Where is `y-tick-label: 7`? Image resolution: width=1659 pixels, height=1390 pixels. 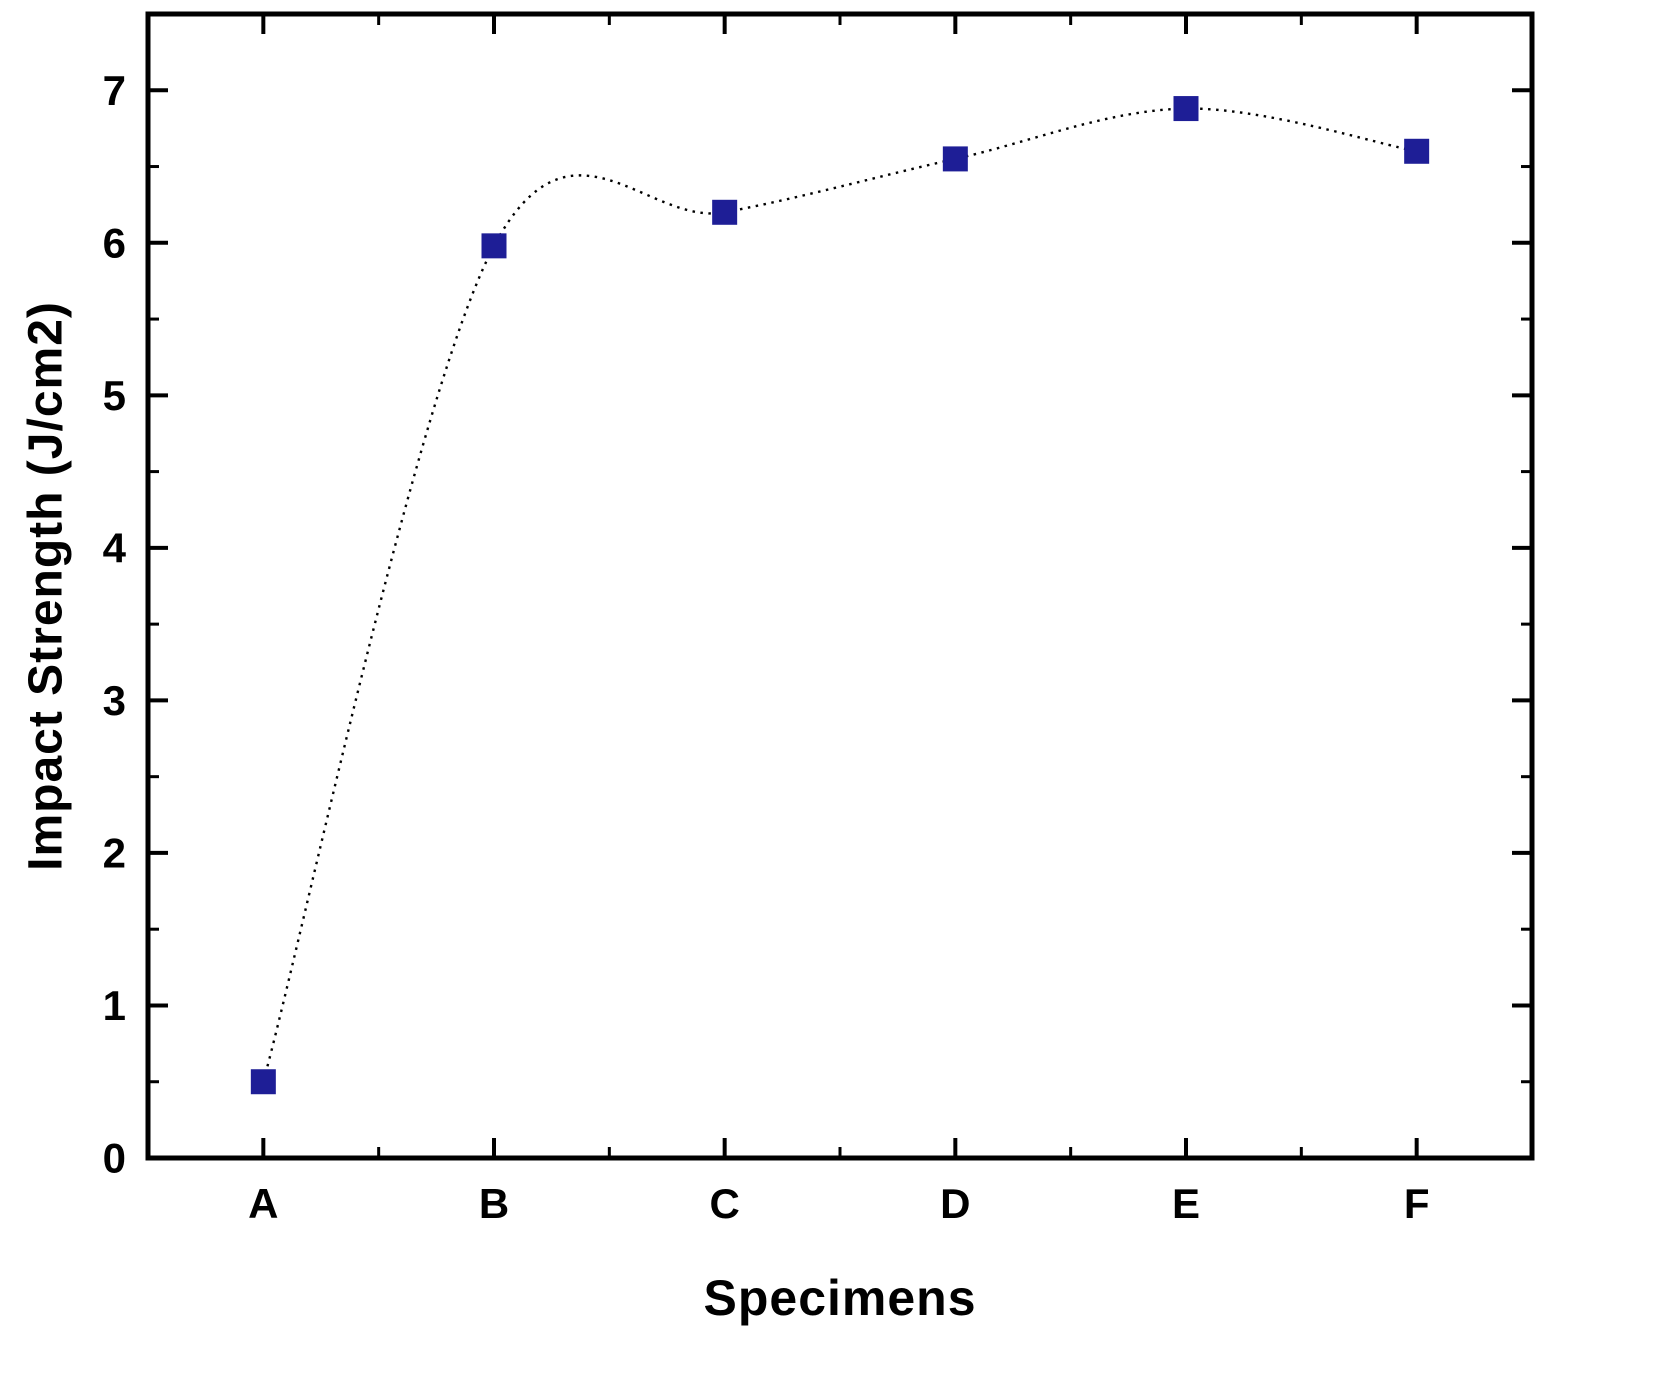 y-tick-label: 7 is located at coordinates (114, 90).